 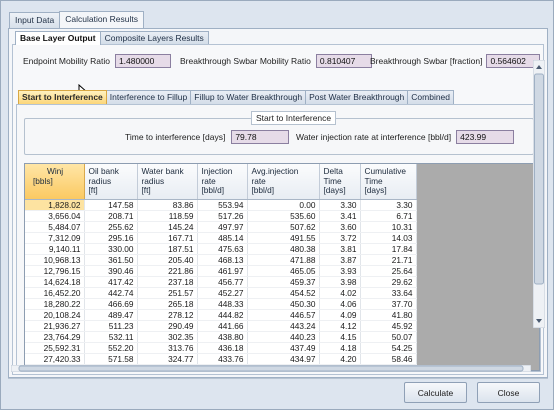 What do you see at coordinates (55, 249) in the screenshot?
I see `table-cell: 9,140.11` at bounding box center [55, 249].